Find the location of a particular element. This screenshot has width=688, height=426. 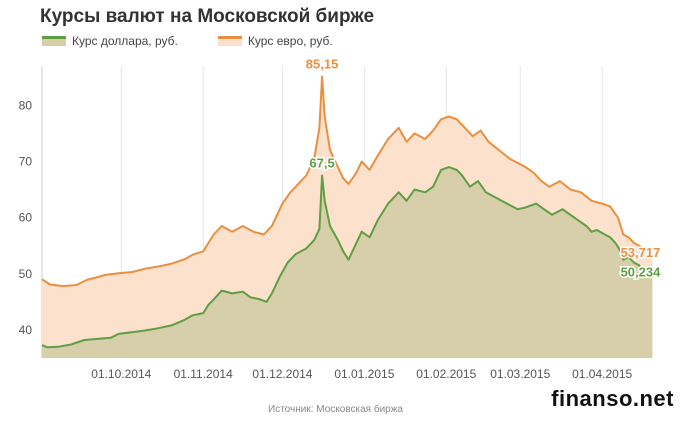

site-watermark: finanso.net is located at coordinates (612, 398).